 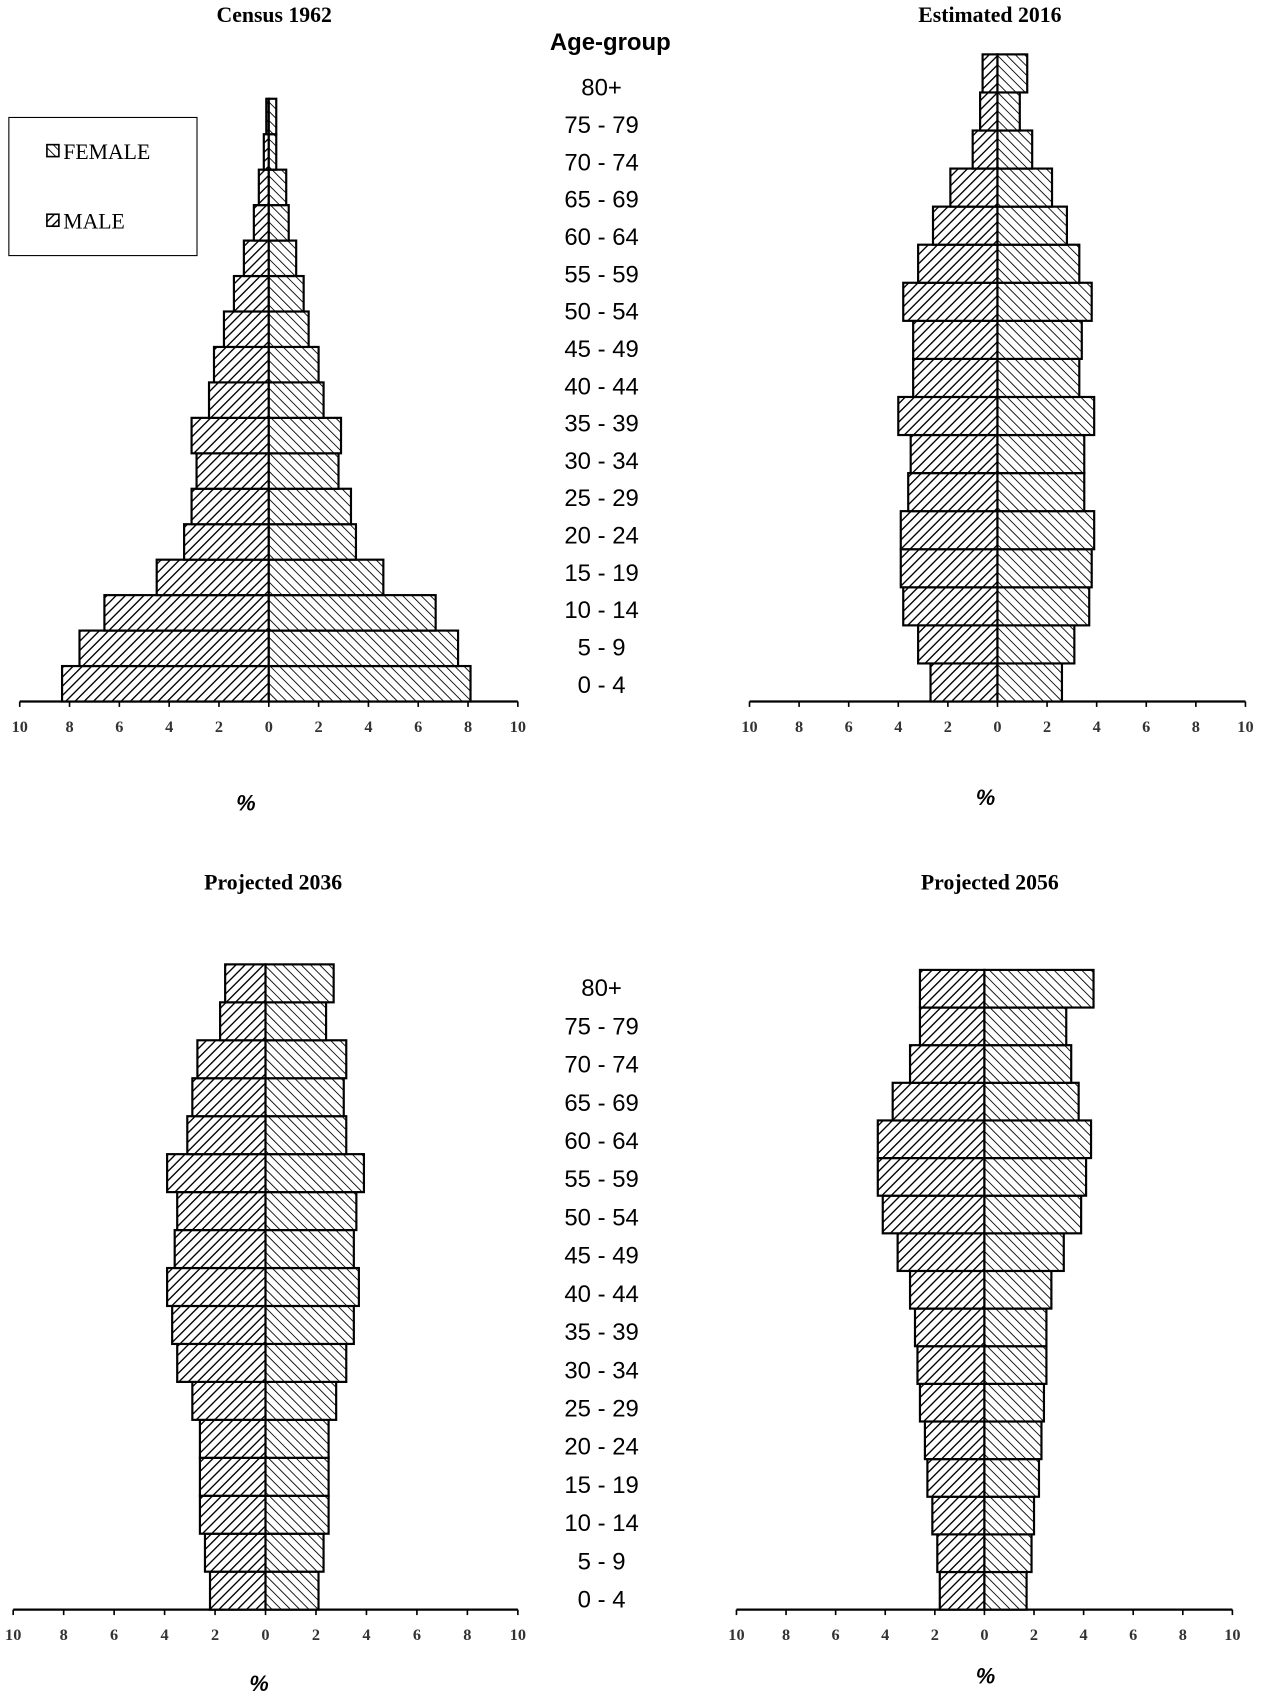 What do you see at coordinates (601, 386) in the screenshot?
I see `age-group-label: 40 - 44` at bounding box center [601, 386].